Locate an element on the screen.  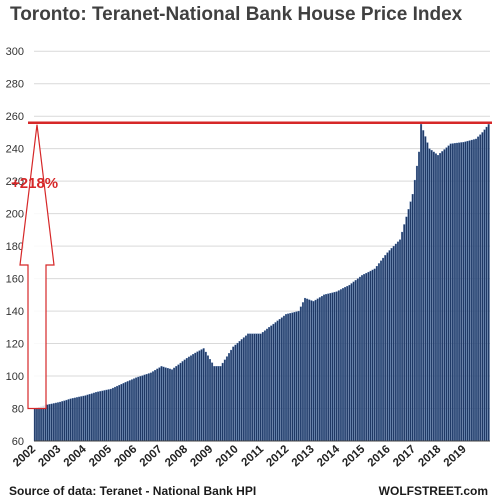
increase-arrow is located at coordinates (37, 267).